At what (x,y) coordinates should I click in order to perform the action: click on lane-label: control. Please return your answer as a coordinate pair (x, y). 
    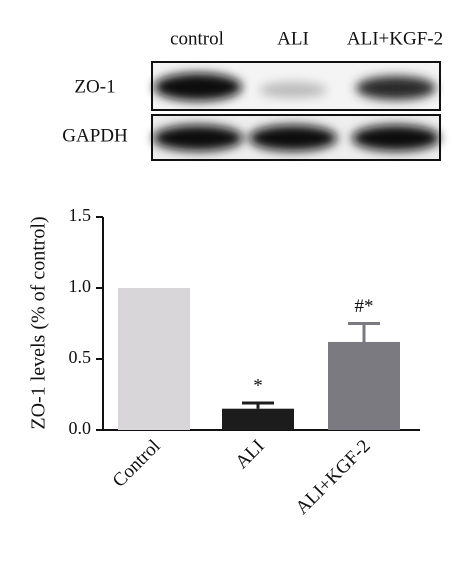
    Looking at the image, I should click on (197, 38).